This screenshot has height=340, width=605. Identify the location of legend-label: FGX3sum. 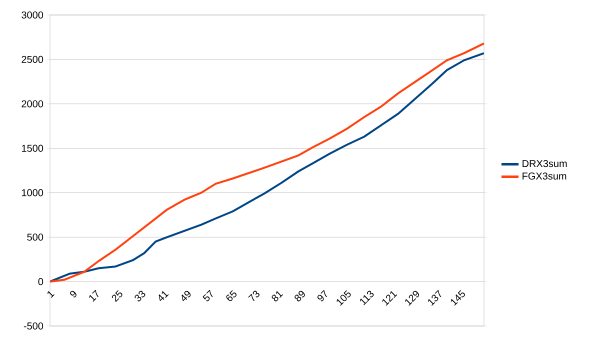
(544, 176).